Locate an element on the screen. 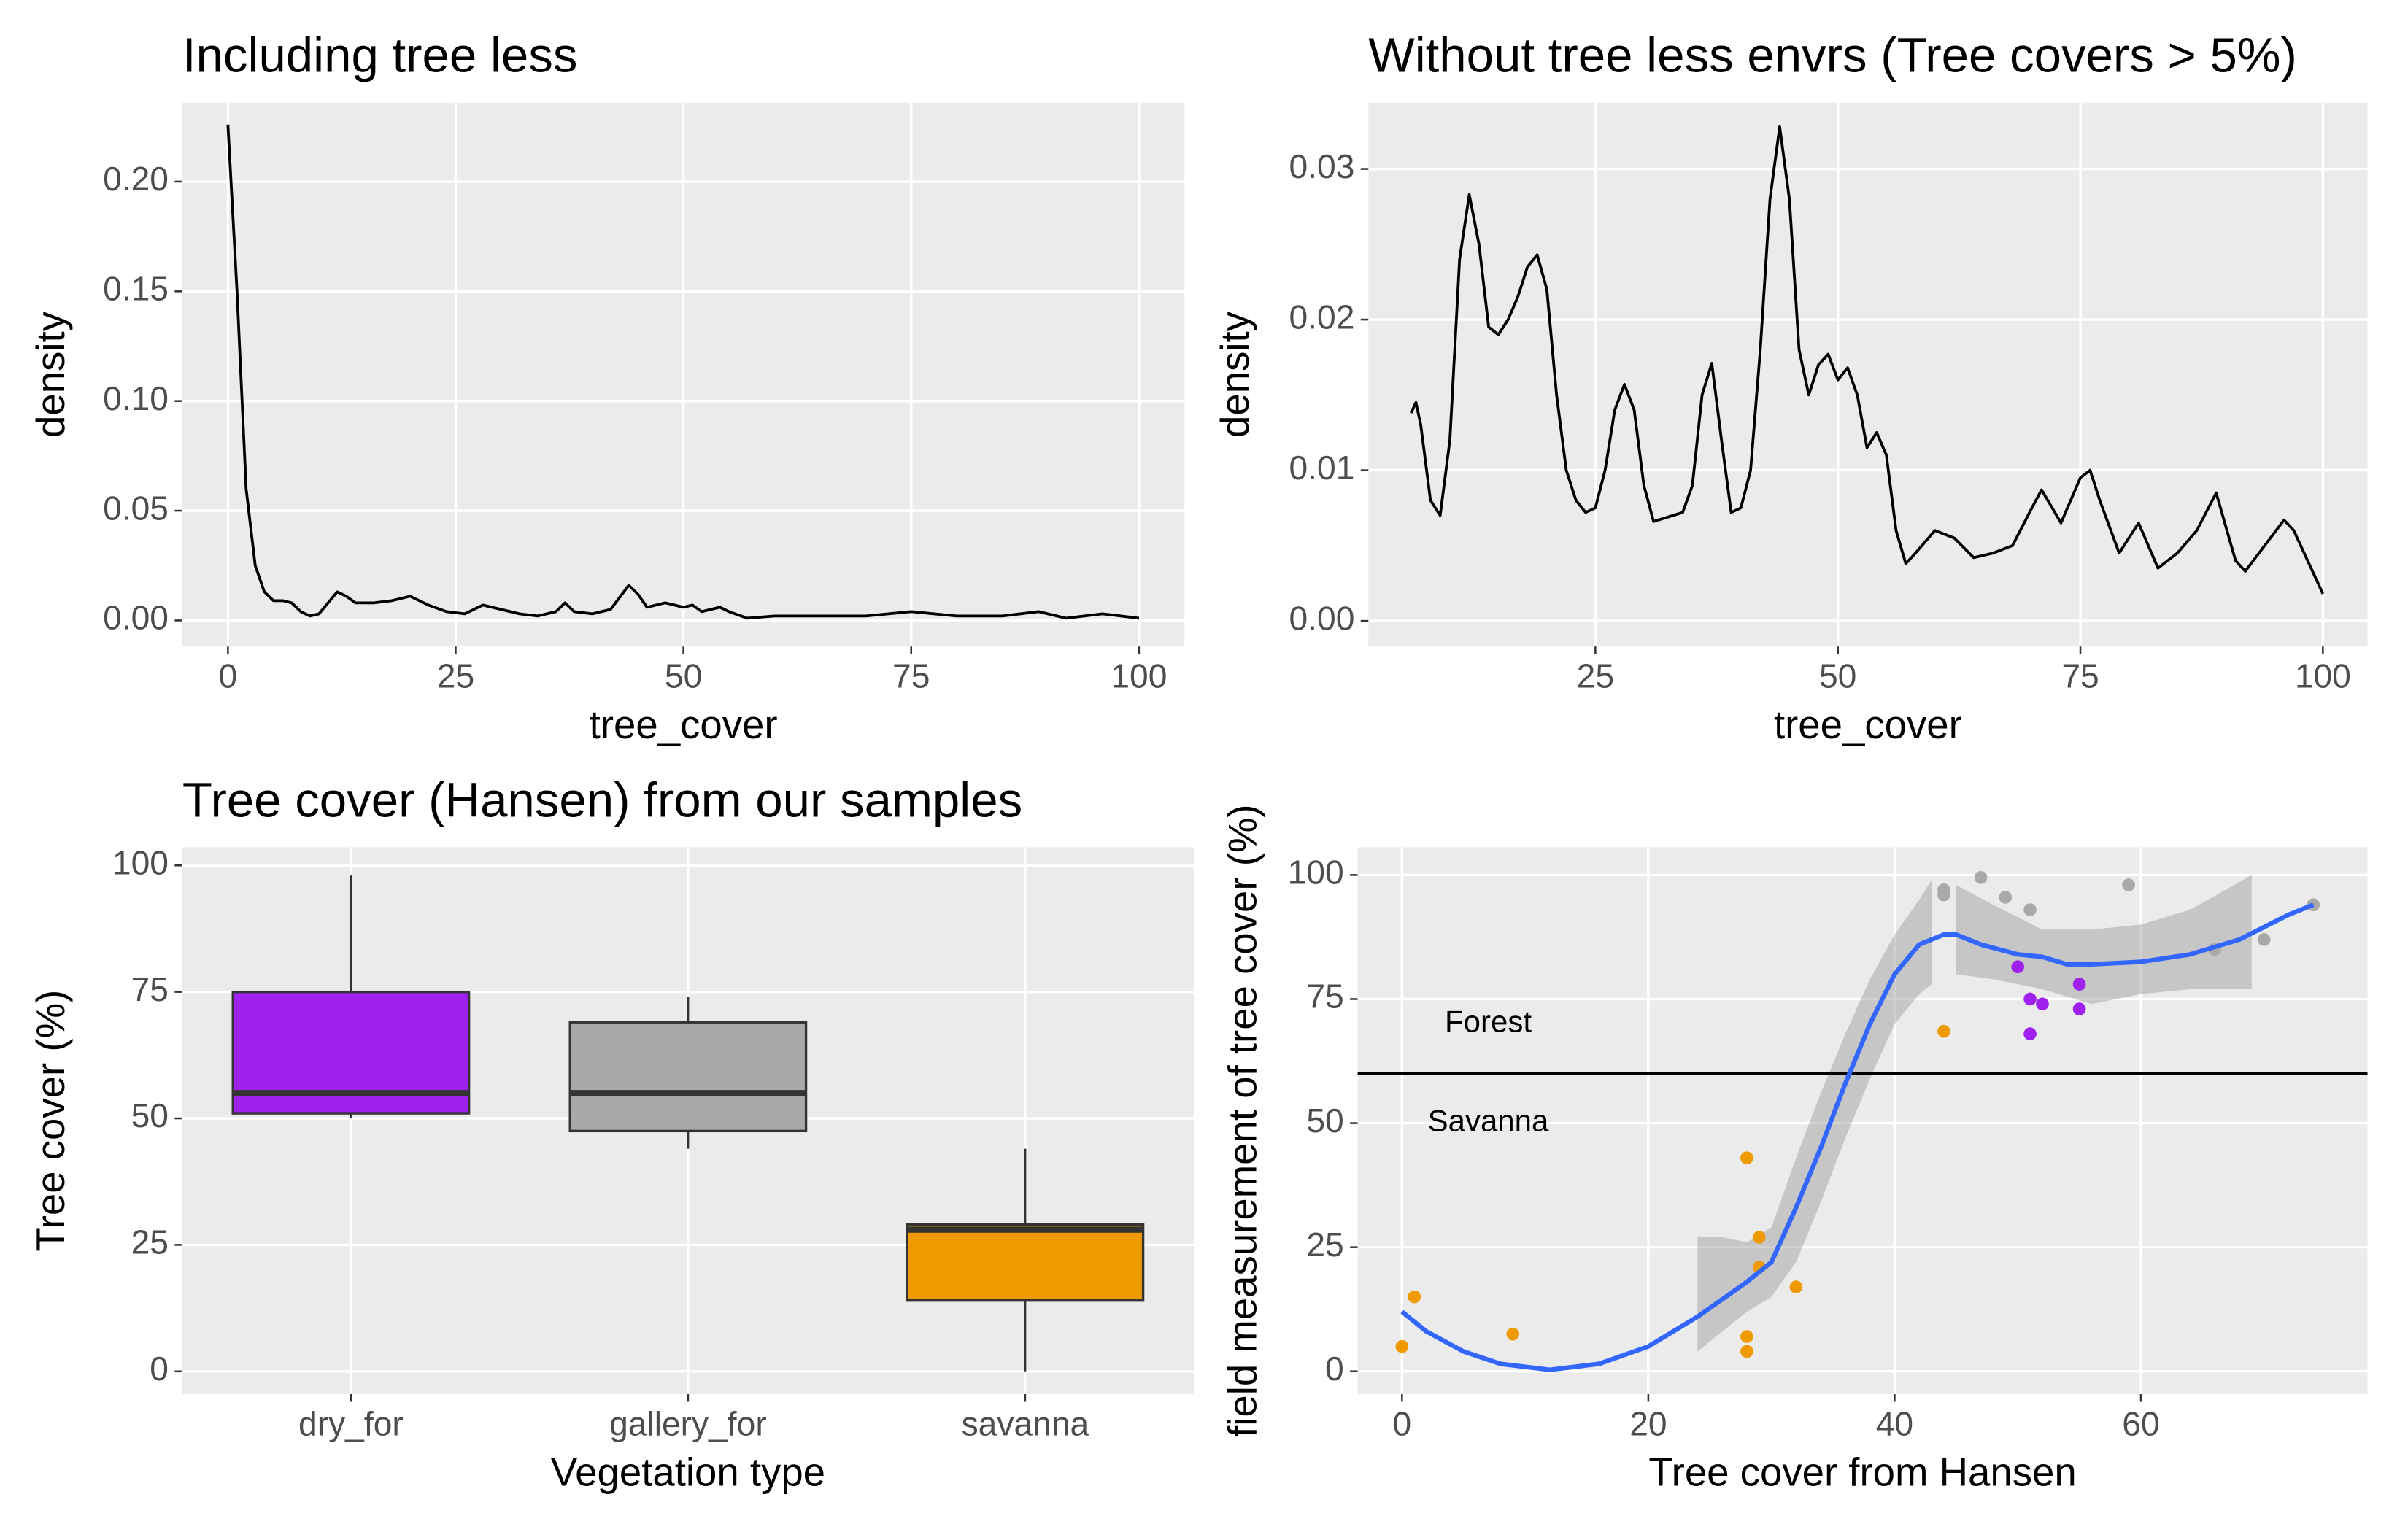  y-tick-label: 0.20 is located at coordinates (136, 179).